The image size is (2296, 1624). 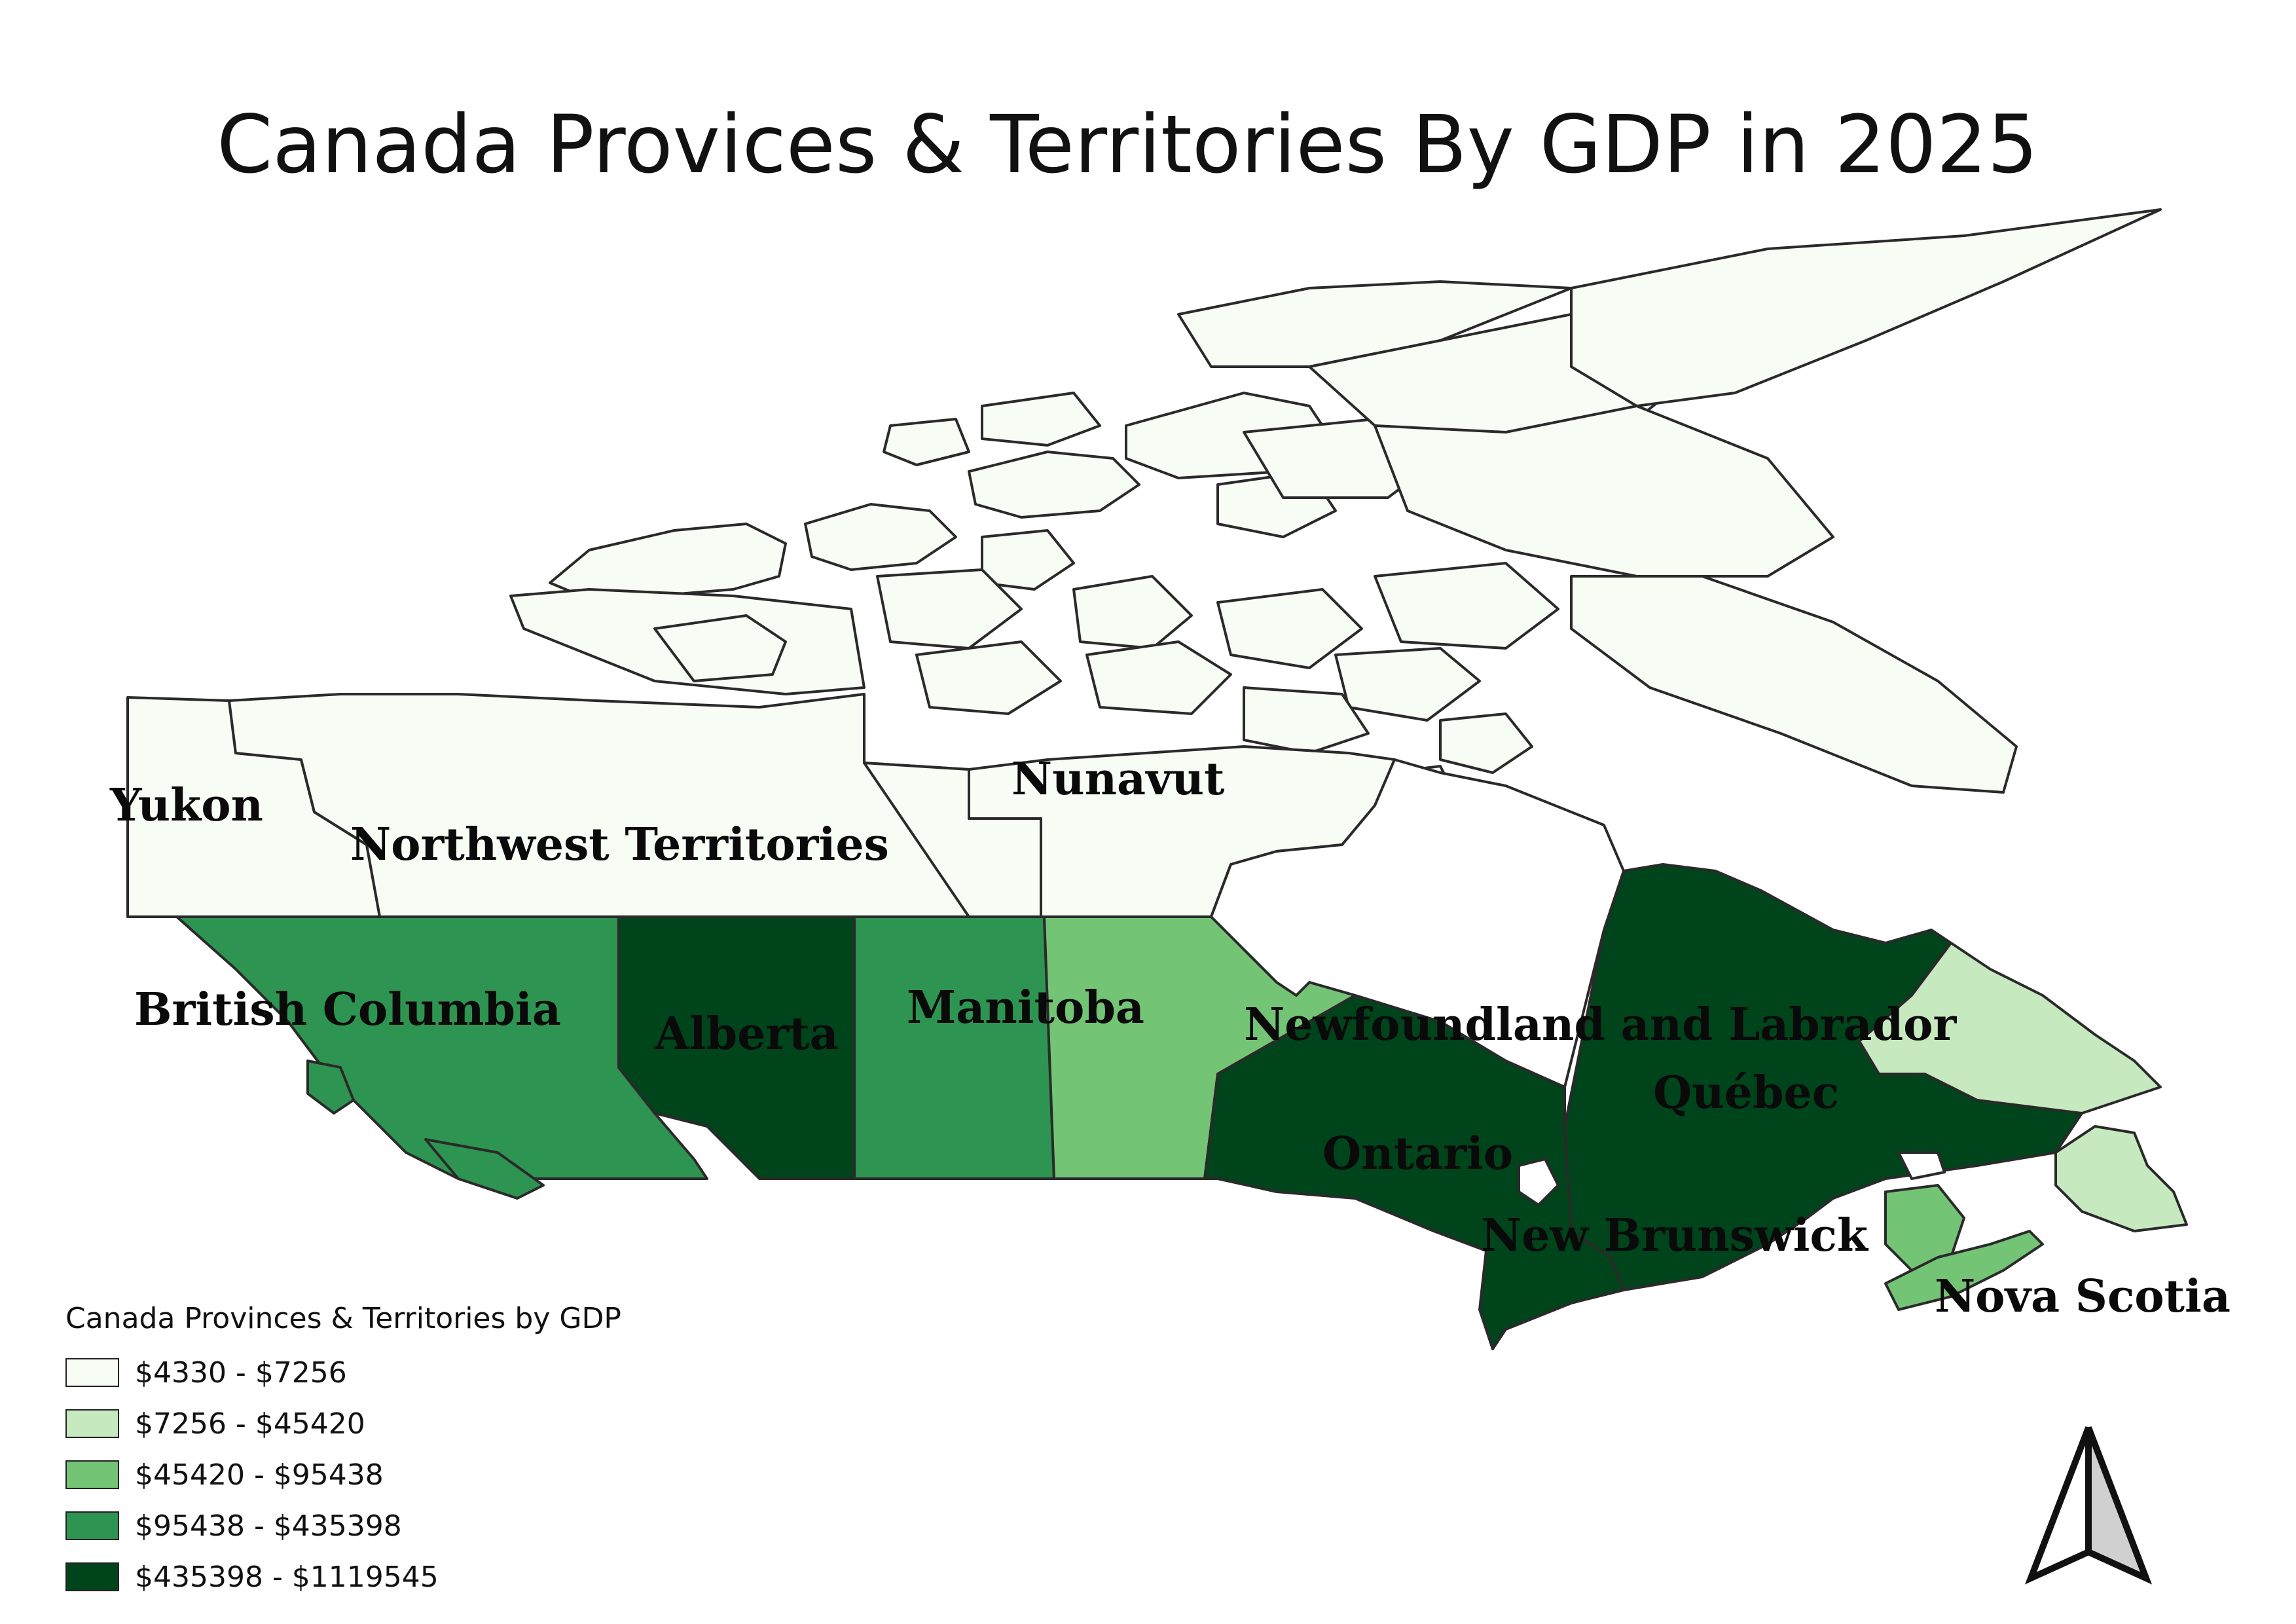 What do you see at coordinates (186, 805) in the screenshot?
I see `label-yukon: Yukon` at bounding box center [186, 805].